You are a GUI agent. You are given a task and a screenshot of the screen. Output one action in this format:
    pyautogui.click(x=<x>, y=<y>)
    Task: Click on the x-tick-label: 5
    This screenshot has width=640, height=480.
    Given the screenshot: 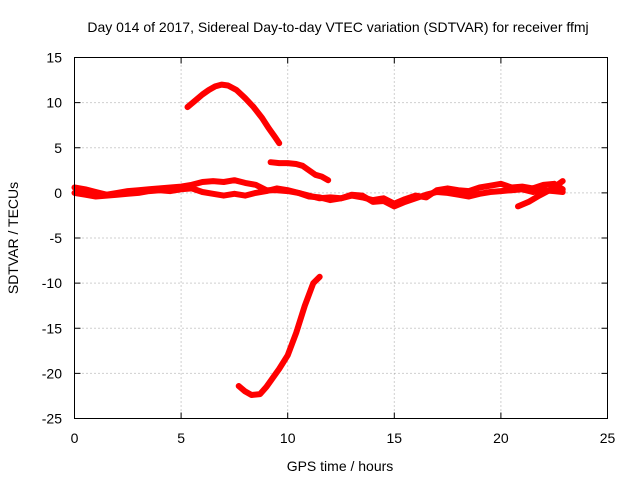 What is the action you would take?
    pyautogui.click(x=181, y=438)
    